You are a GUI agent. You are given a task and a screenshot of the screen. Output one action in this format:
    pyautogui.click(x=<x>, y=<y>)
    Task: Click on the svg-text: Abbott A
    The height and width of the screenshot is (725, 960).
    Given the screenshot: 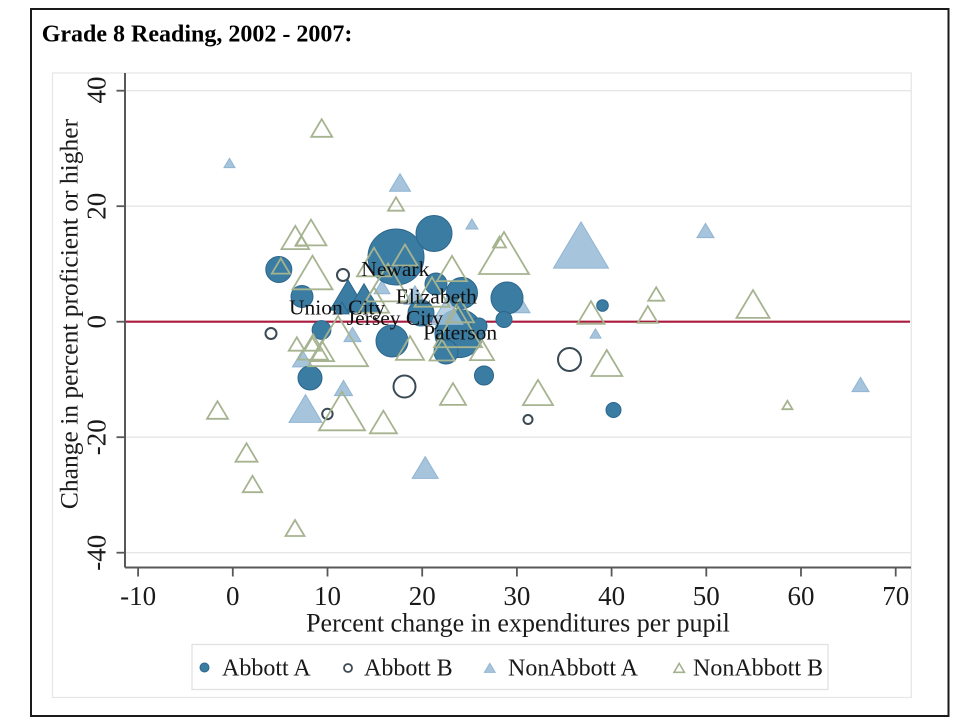 What is the action you would take?
    pyautogui.click(x=266, y=669)
    